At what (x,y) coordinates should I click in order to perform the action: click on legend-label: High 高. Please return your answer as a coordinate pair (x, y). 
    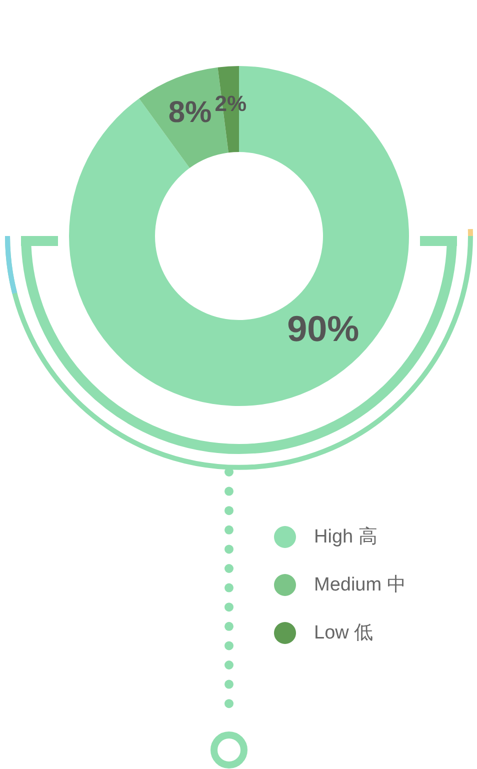
    Looking at the image, I should click on (346, 537).